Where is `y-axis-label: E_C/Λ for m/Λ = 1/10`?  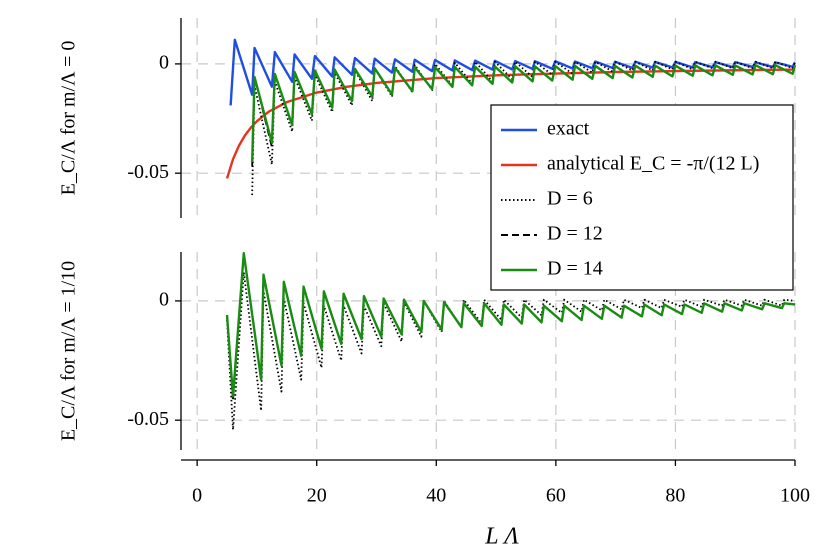
y-axis-label: E_C/Λ for m/Λ = 1/10 is located at coordinates (69, 351).